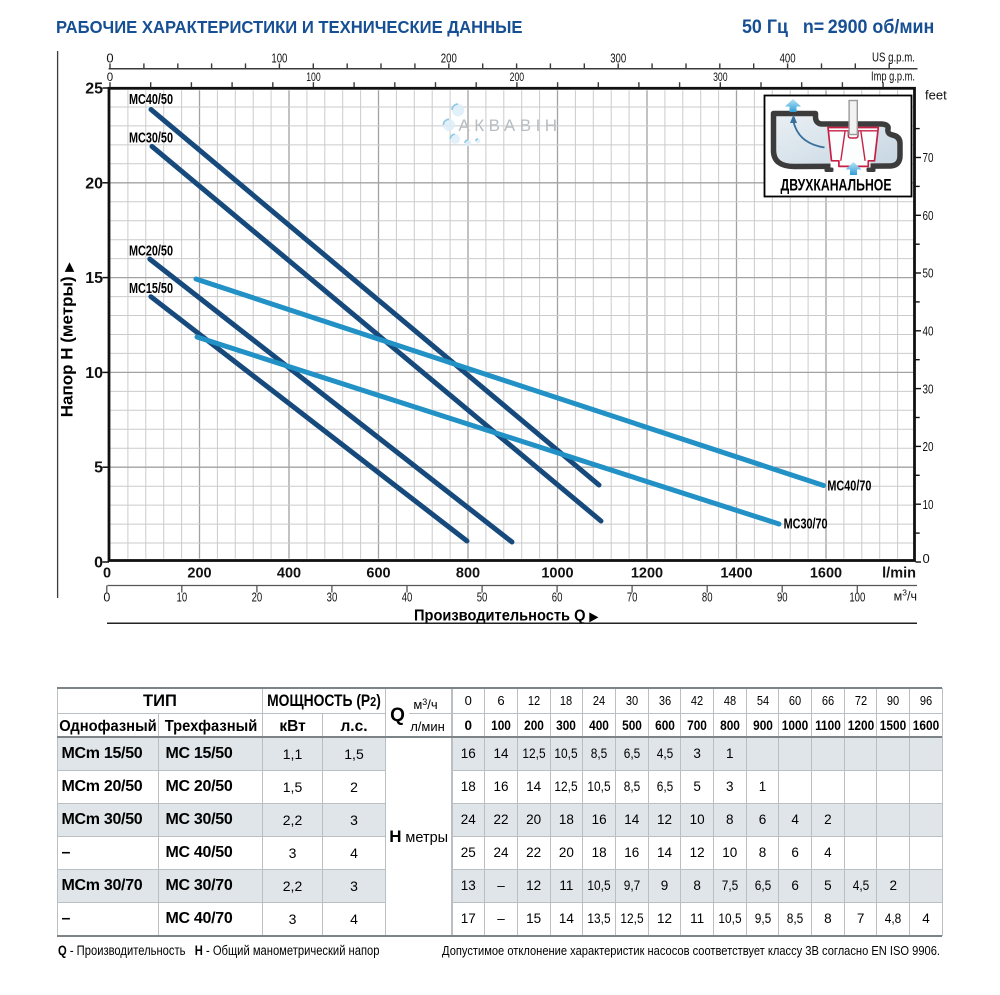 This screenshot has width=1000, height=995. I want to click on svg-text: Imp g.p.m., so click(893, 77).